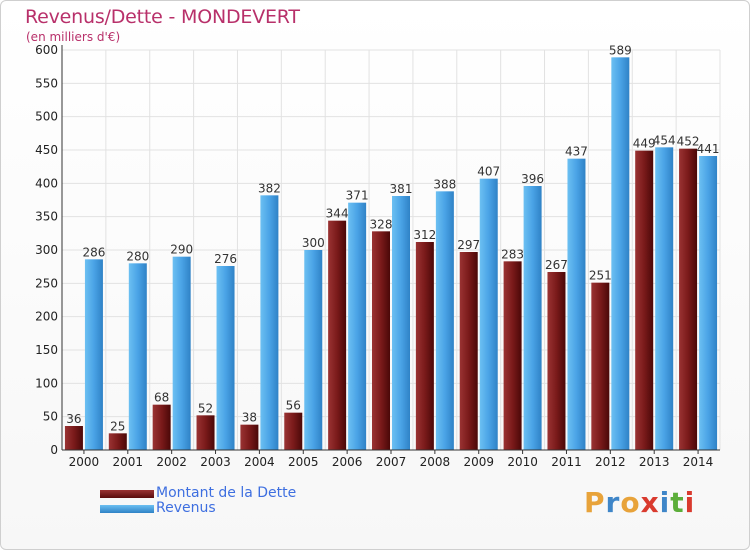 This screenshot has height=550, width=750. Describe the element at coordinates (688, 142) in the screenshot. I see `data-label-debt-2014: 452` at that location.